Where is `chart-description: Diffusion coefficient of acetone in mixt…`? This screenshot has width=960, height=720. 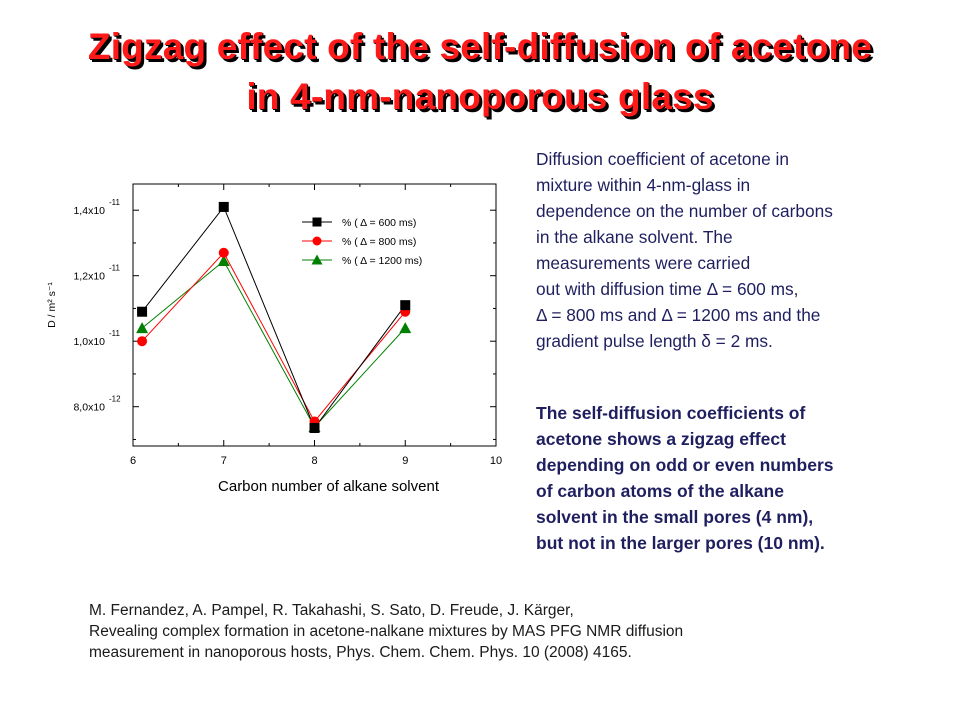 chart-description: Diffusion coefficient of acetone in mixt… is located at coordinates (736, 250).